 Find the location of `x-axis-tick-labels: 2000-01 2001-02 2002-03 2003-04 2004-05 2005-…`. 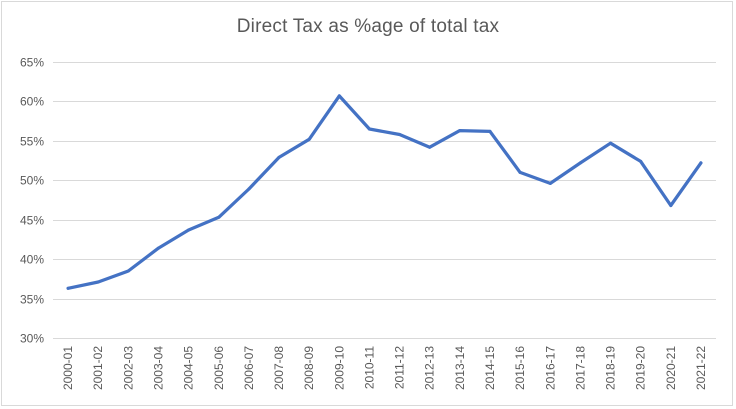

x-axis-tick-labels: 2000-01 2001-02 2002-03 2003-04 2004-05 2005-… is located at coordinates (384, 368).